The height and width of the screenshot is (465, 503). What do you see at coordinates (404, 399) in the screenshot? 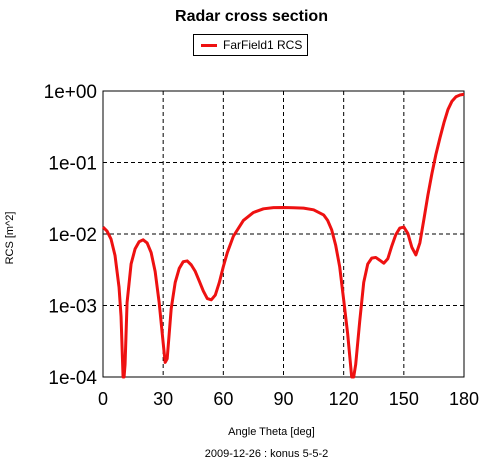
I see `x-tick-label: 150` at bounding box center [404, 399].